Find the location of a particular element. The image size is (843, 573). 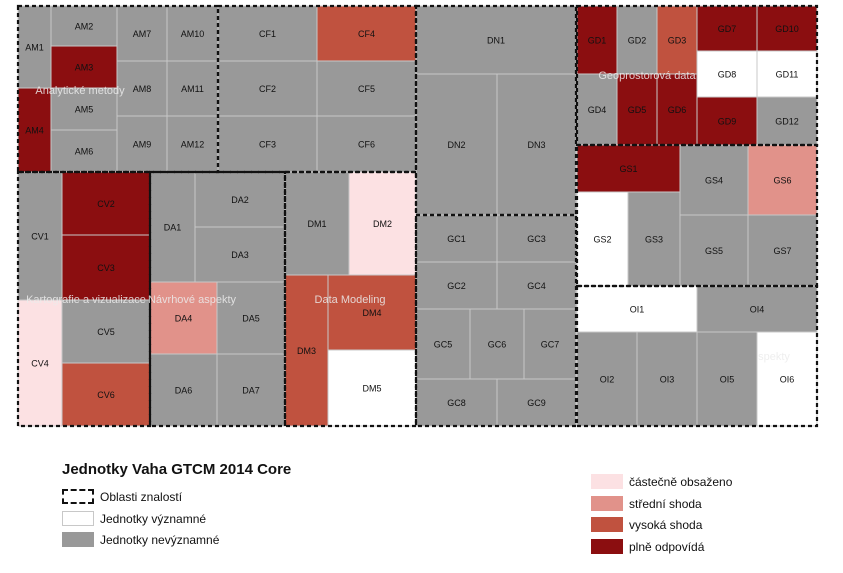

unit-cell-gs1 is located at coordinates (628, 168).